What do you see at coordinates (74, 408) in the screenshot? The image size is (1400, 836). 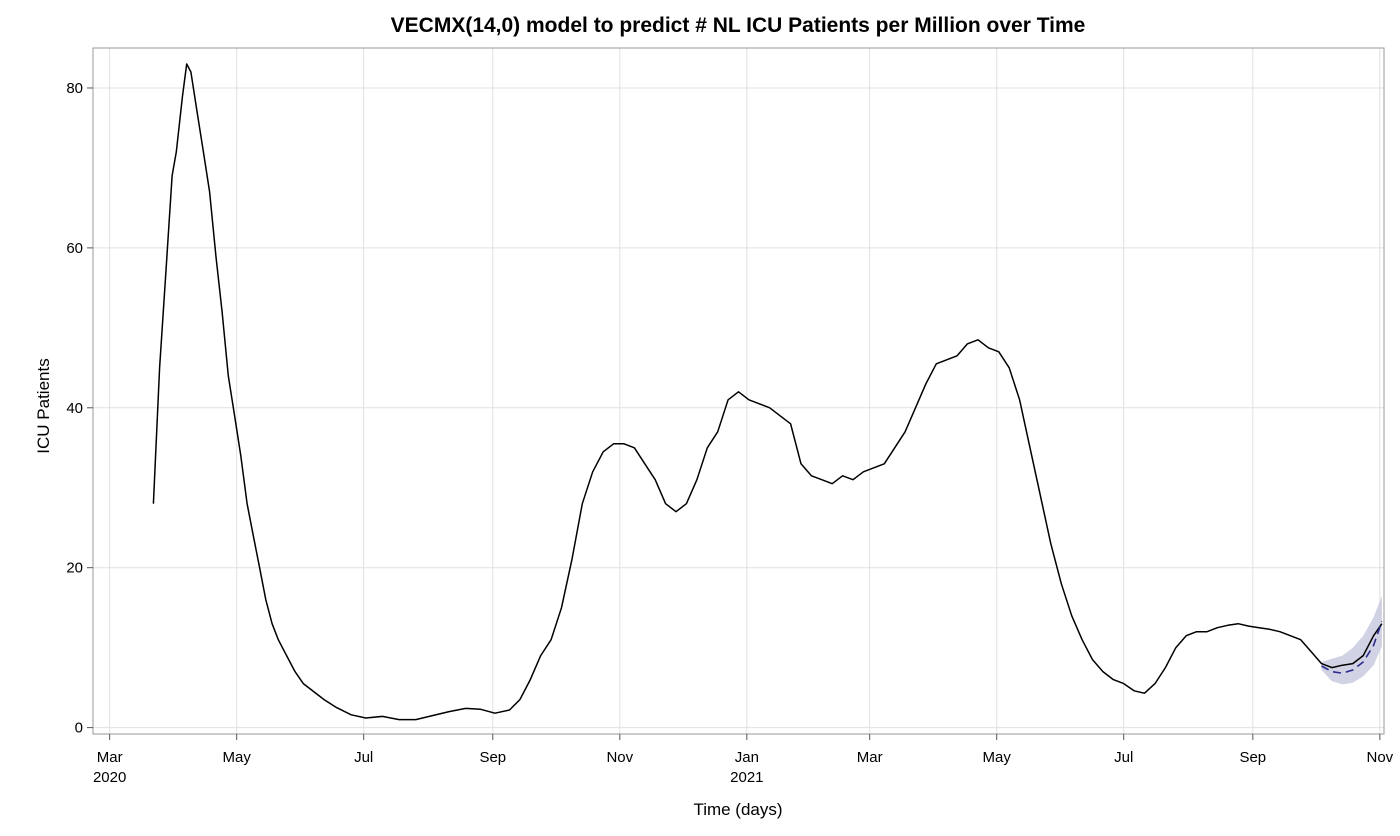 I see `y-tick-label: 40` at bounding box center [74, 408].